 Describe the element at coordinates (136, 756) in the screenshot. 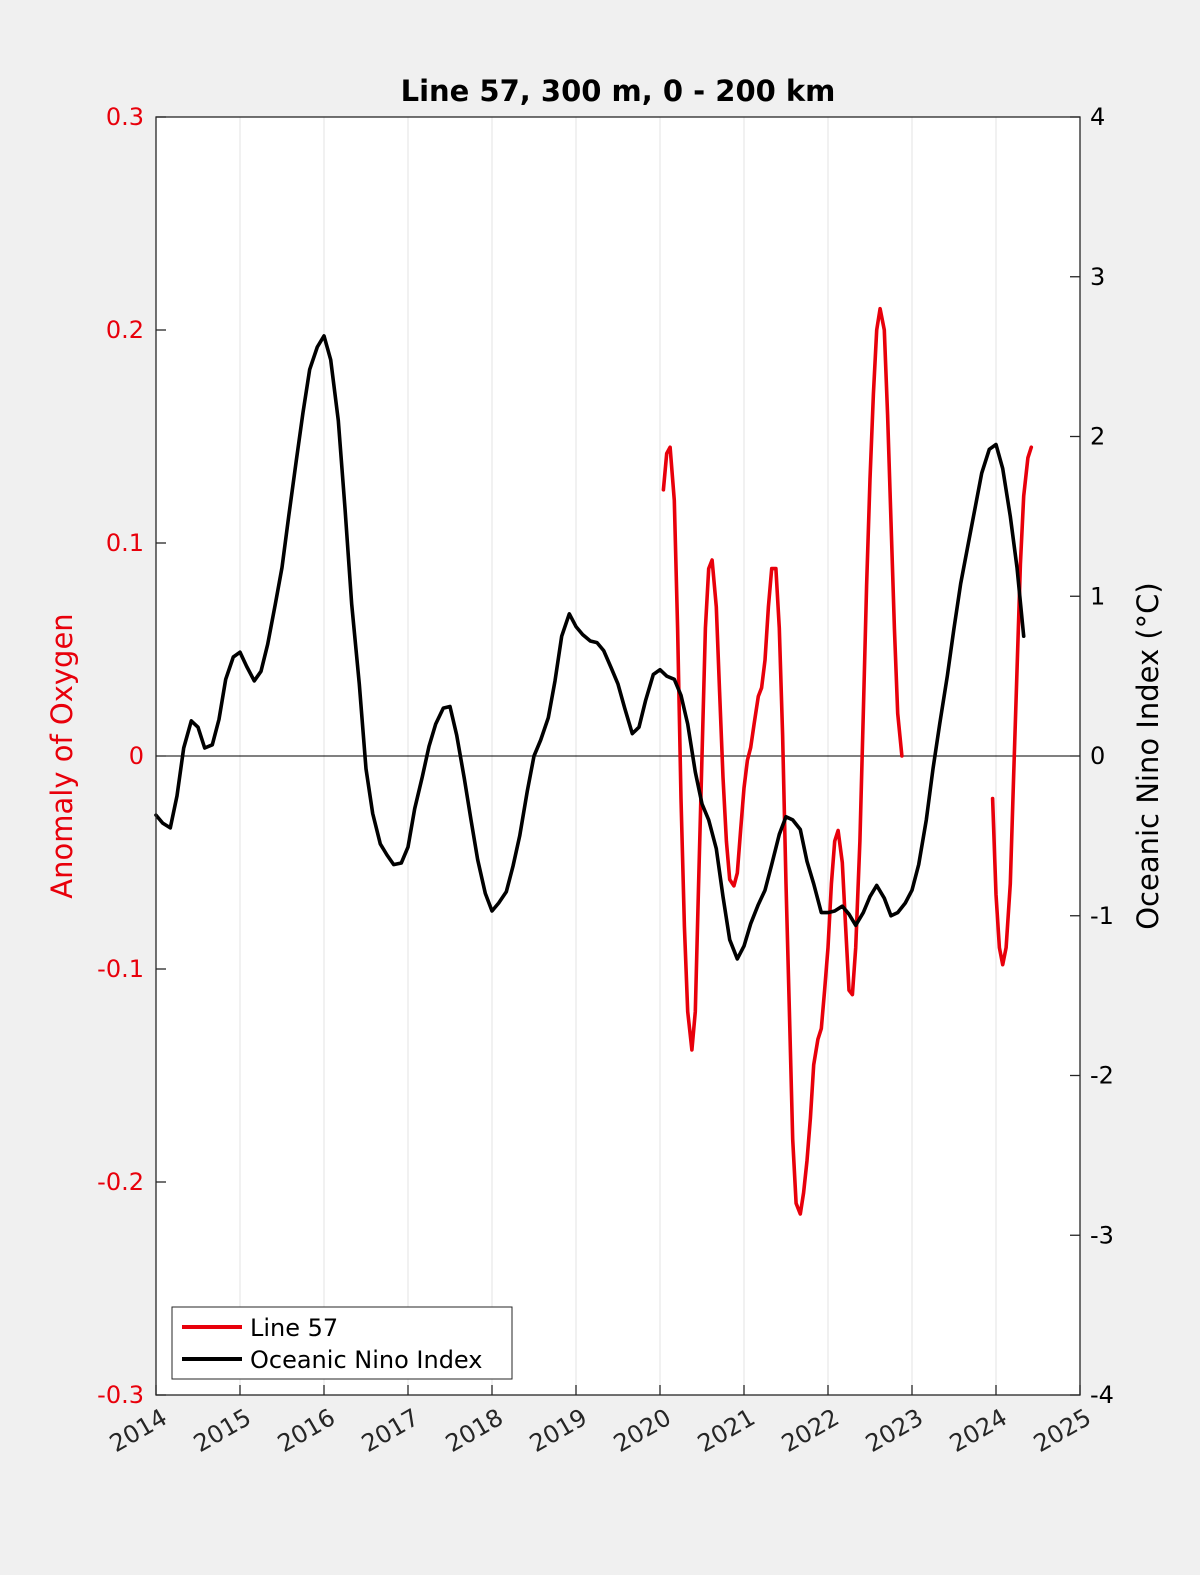

I see `y-left-tick-label-3: 0` at that location.